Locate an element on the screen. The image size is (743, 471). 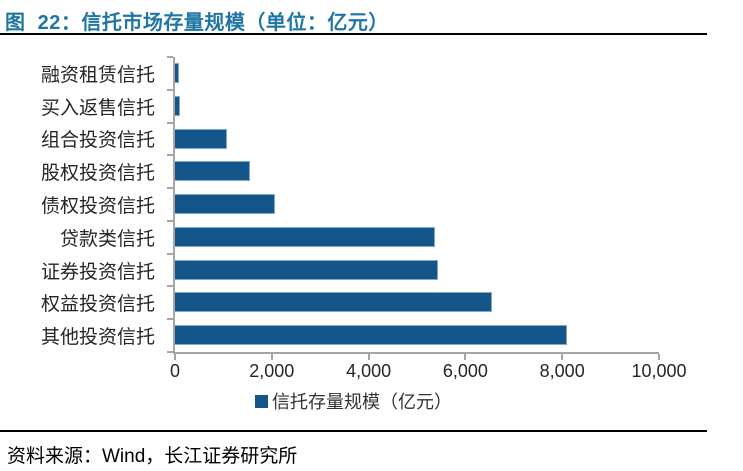
bar-债权投资信托 is located at coordinates (225, 204).